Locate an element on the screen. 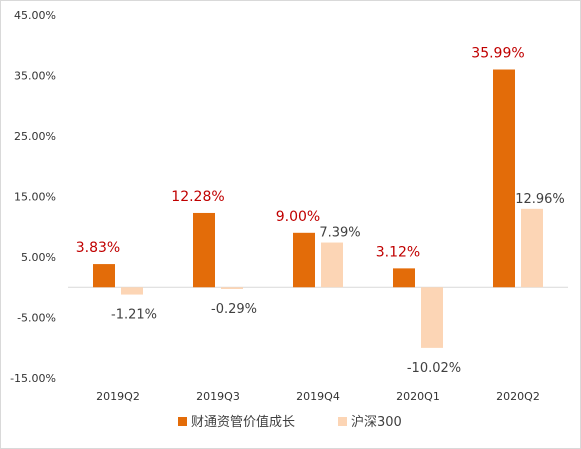  y-tick-label: 35.00% is located at coordinates (35, 76).